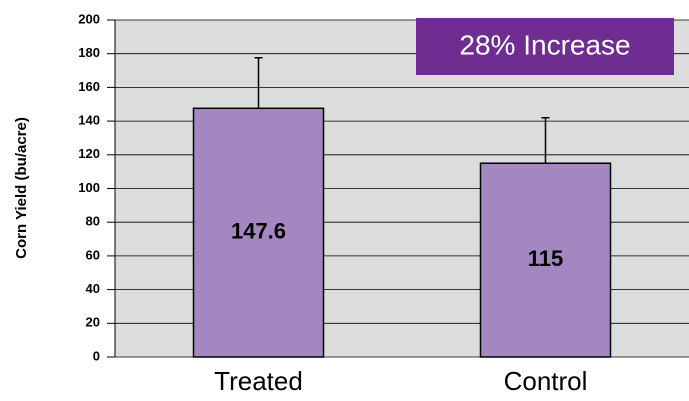 The height and width of the screenshot is (401, 689). What do you see at coordinates (89, 120) in the screenshot?
I see `y-tick-label: 140` at bounding box center [89, 120].